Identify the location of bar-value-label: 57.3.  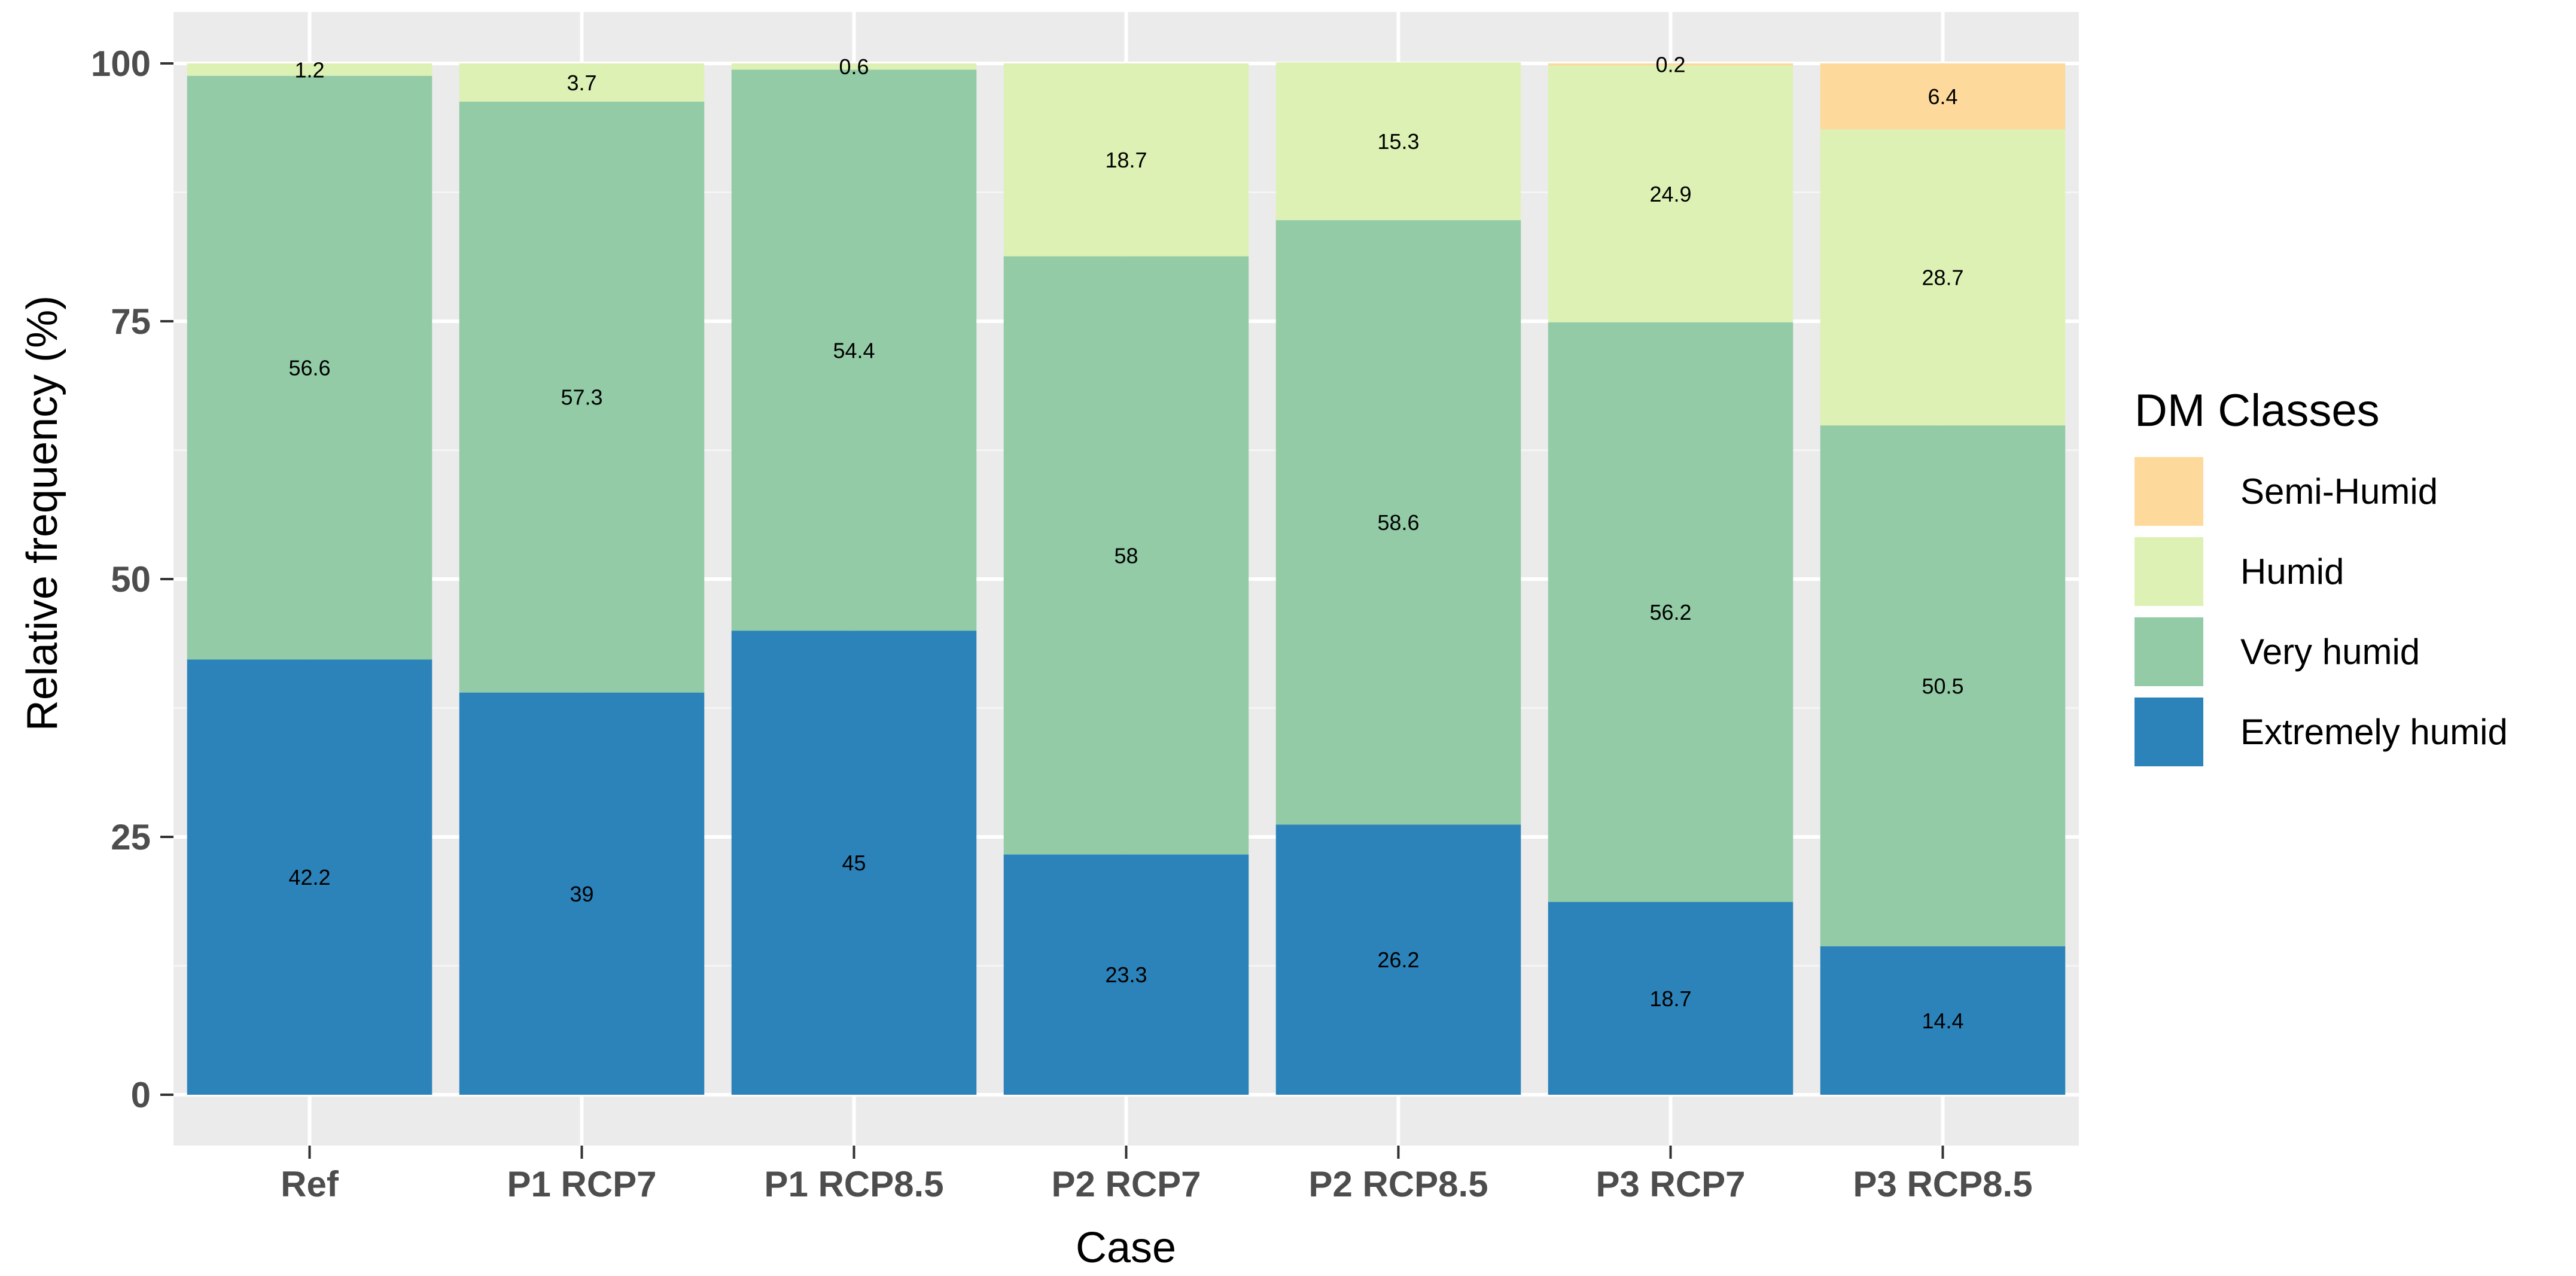
(581, 397).